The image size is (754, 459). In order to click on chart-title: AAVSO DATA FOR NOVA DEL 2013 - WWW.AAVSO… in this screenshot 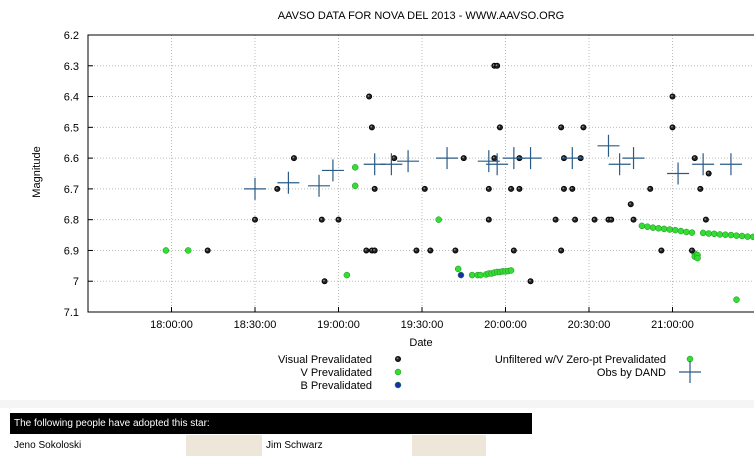, I will do `click(421, 16)`.